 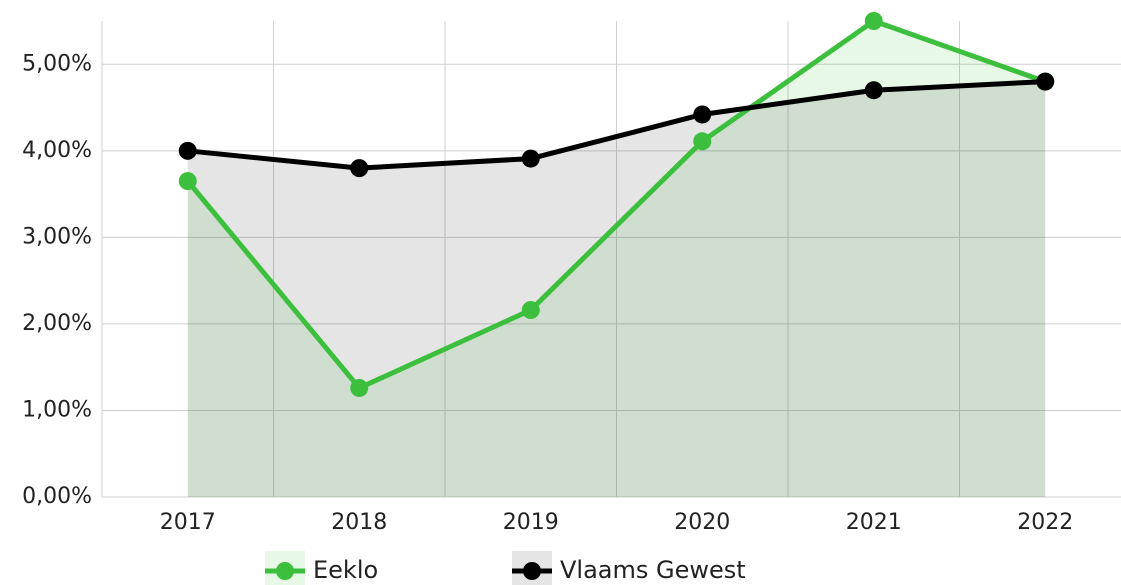 What do you see at coordinates (57, 63) in the screenshot?
I see `y-tick-label: 5,00%` at bounding box center [57, 63].